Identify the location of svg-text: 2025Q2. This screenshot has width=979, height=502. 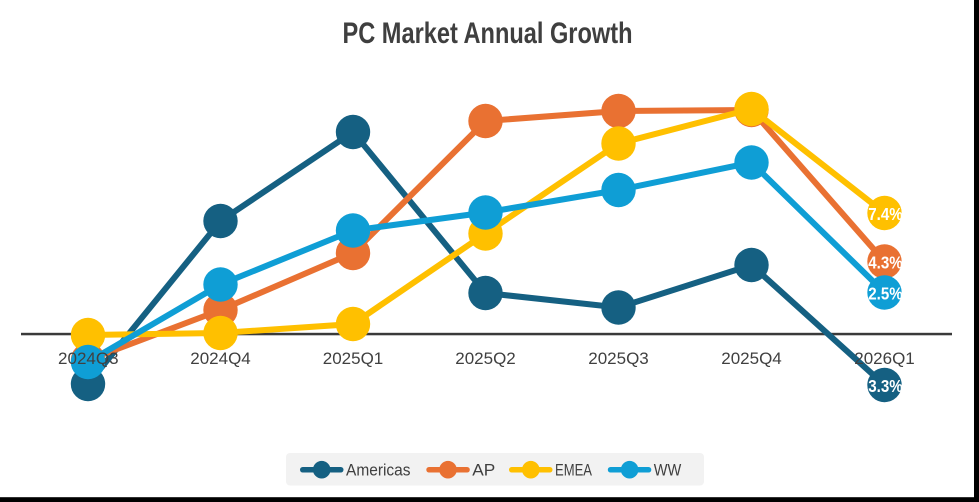
(485, 358).